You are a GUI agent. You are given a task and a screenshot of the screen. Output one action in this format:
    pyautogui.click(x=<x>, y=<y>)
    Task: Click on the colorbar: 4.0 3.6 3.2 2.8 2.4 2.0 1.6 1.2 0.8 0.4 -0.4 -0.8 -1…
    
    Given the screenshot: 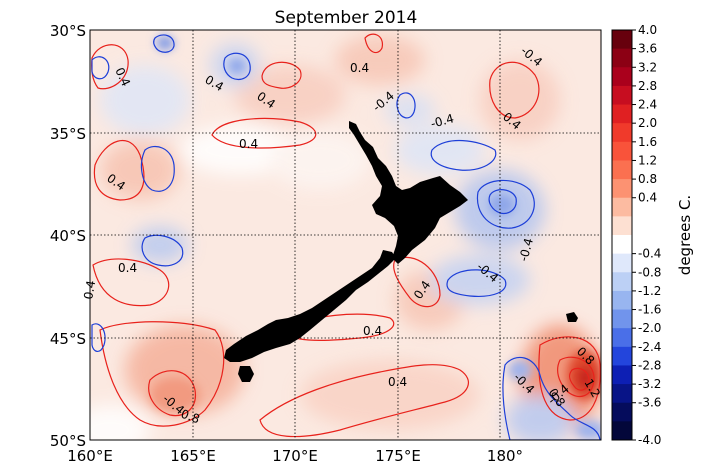 What is the action you would take?
    pyautogui.click(x=652, y=235)
    